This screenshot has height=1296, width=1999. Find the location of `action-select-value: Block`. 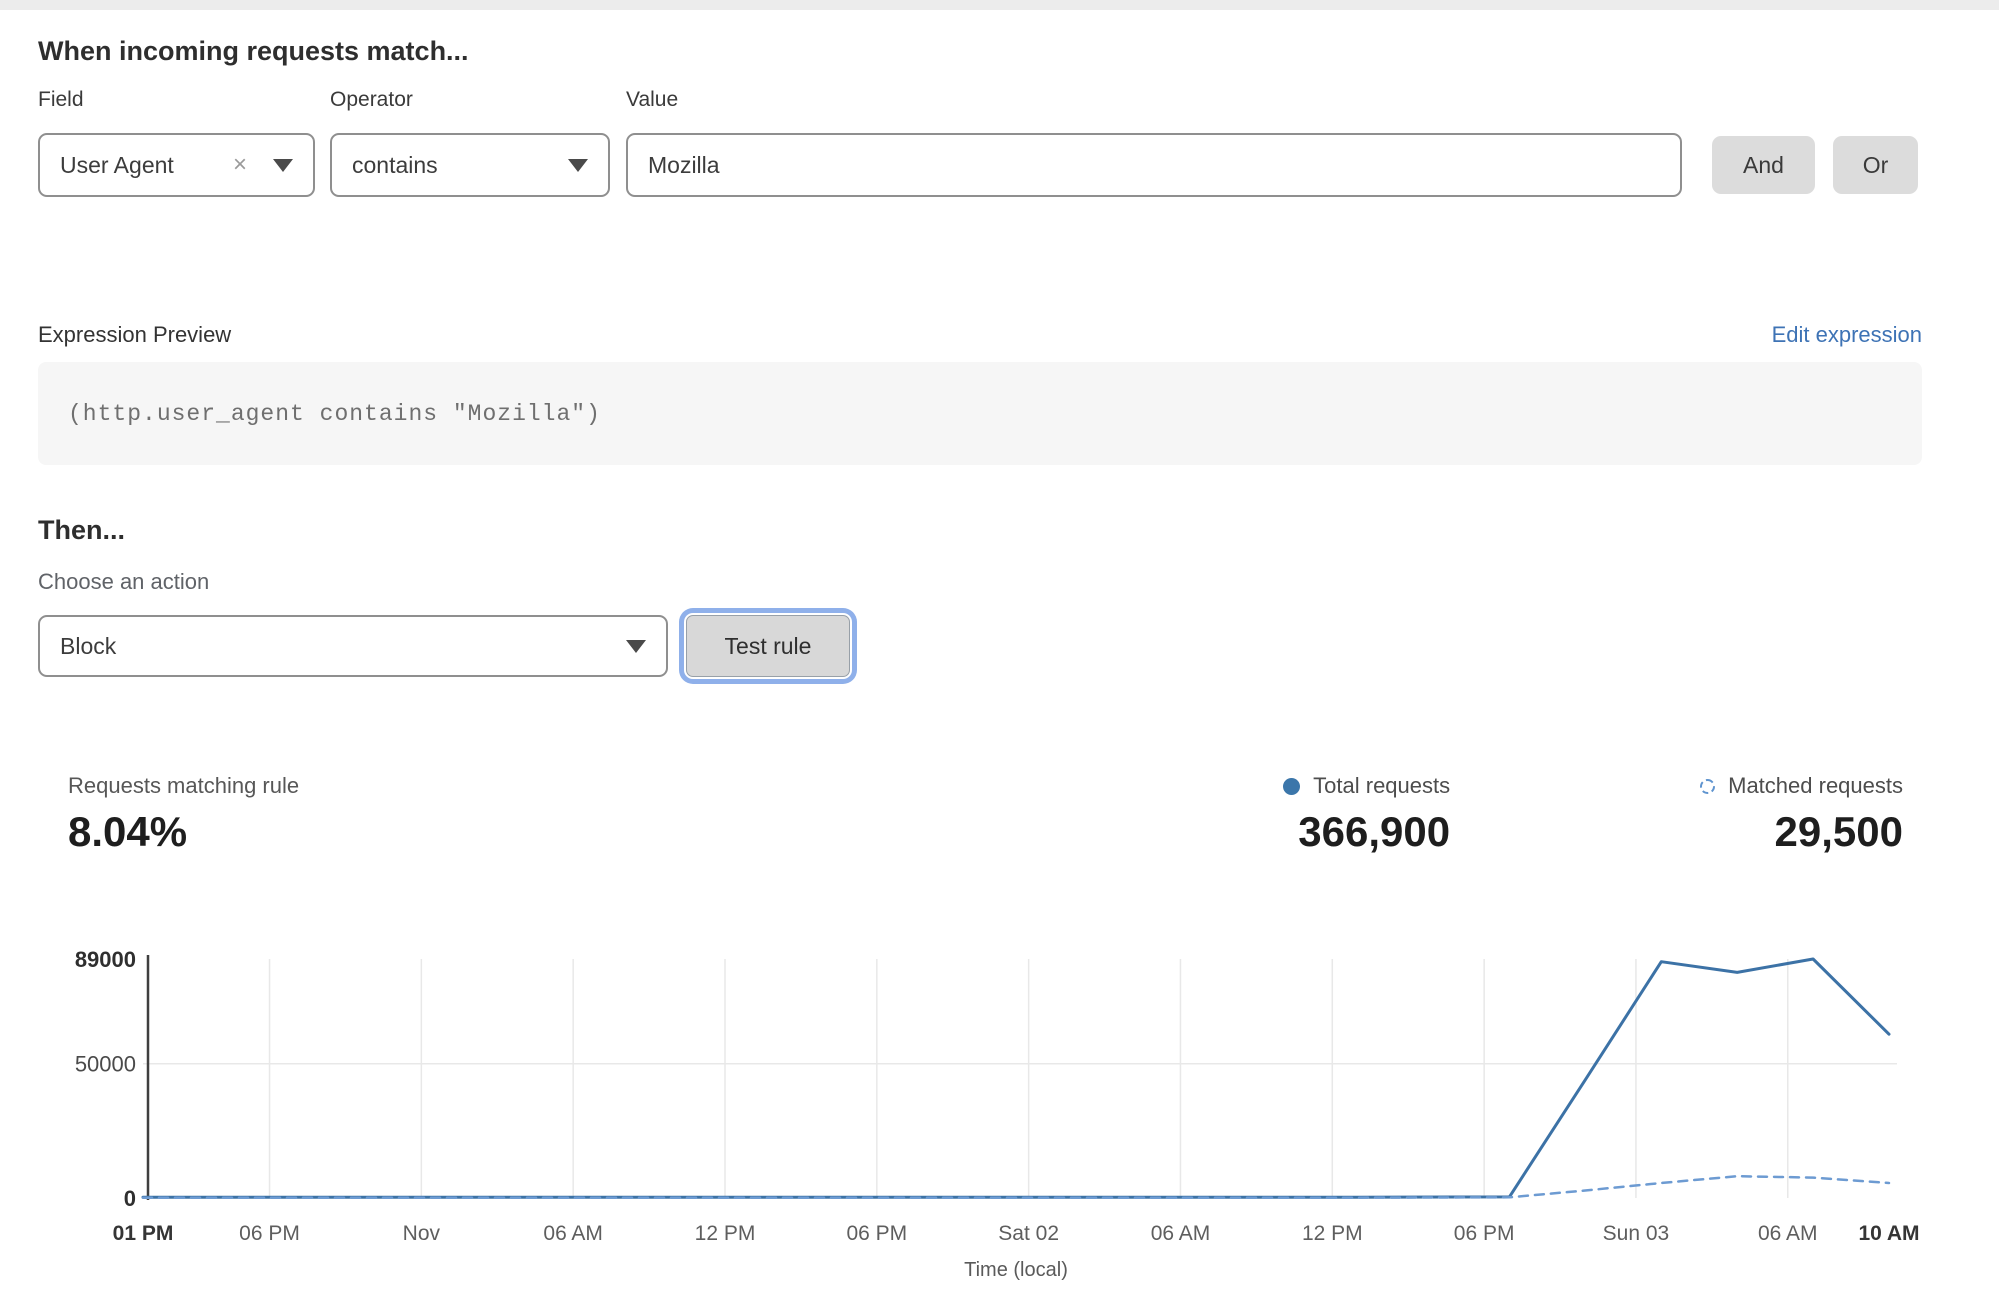

action-select-value: Block is located at coordinates (88, 645).